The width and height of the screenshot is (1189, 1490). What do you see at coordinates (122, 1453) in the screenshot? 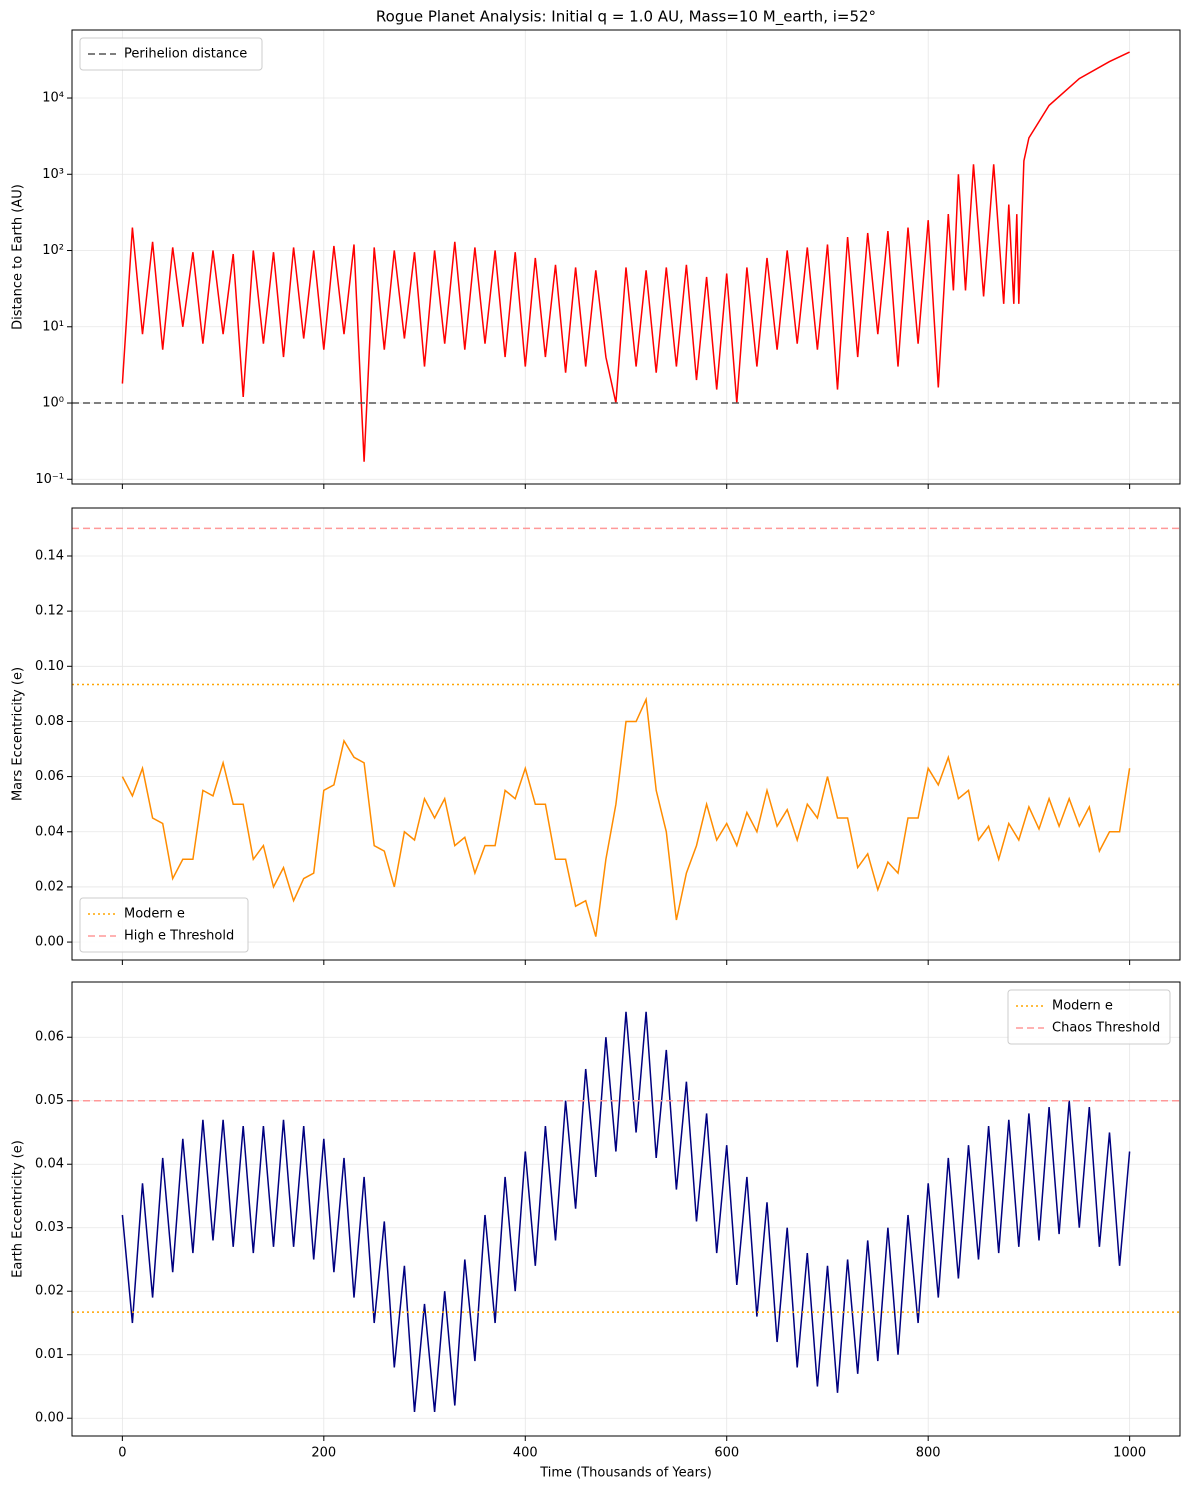
I see `x-tick-label: 0` at bounding box center [122, 1453].